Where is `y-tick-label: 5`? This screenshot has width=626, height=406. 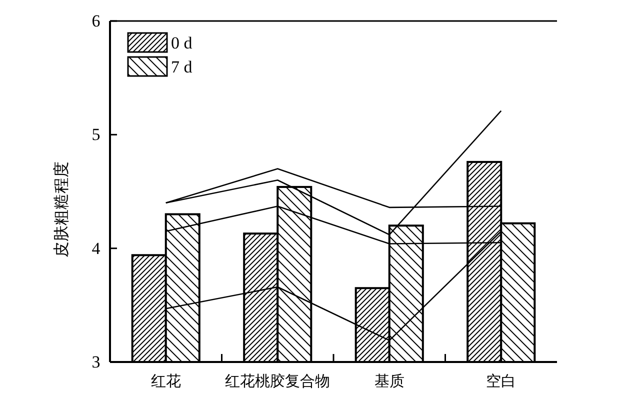
y-tick-label: 5 is located at coordinates (96, 134).